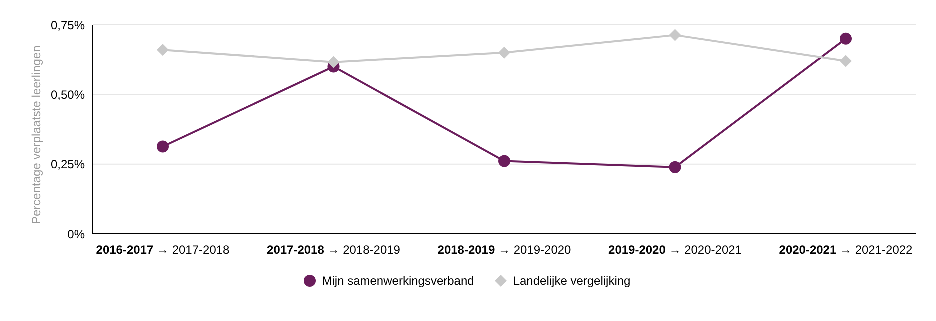 The height and width of the screenshot is (321, 936). Describe the element at coordinates (68, 25) in the screenshot. I see `y-tick-label: 0,75%` at that location.